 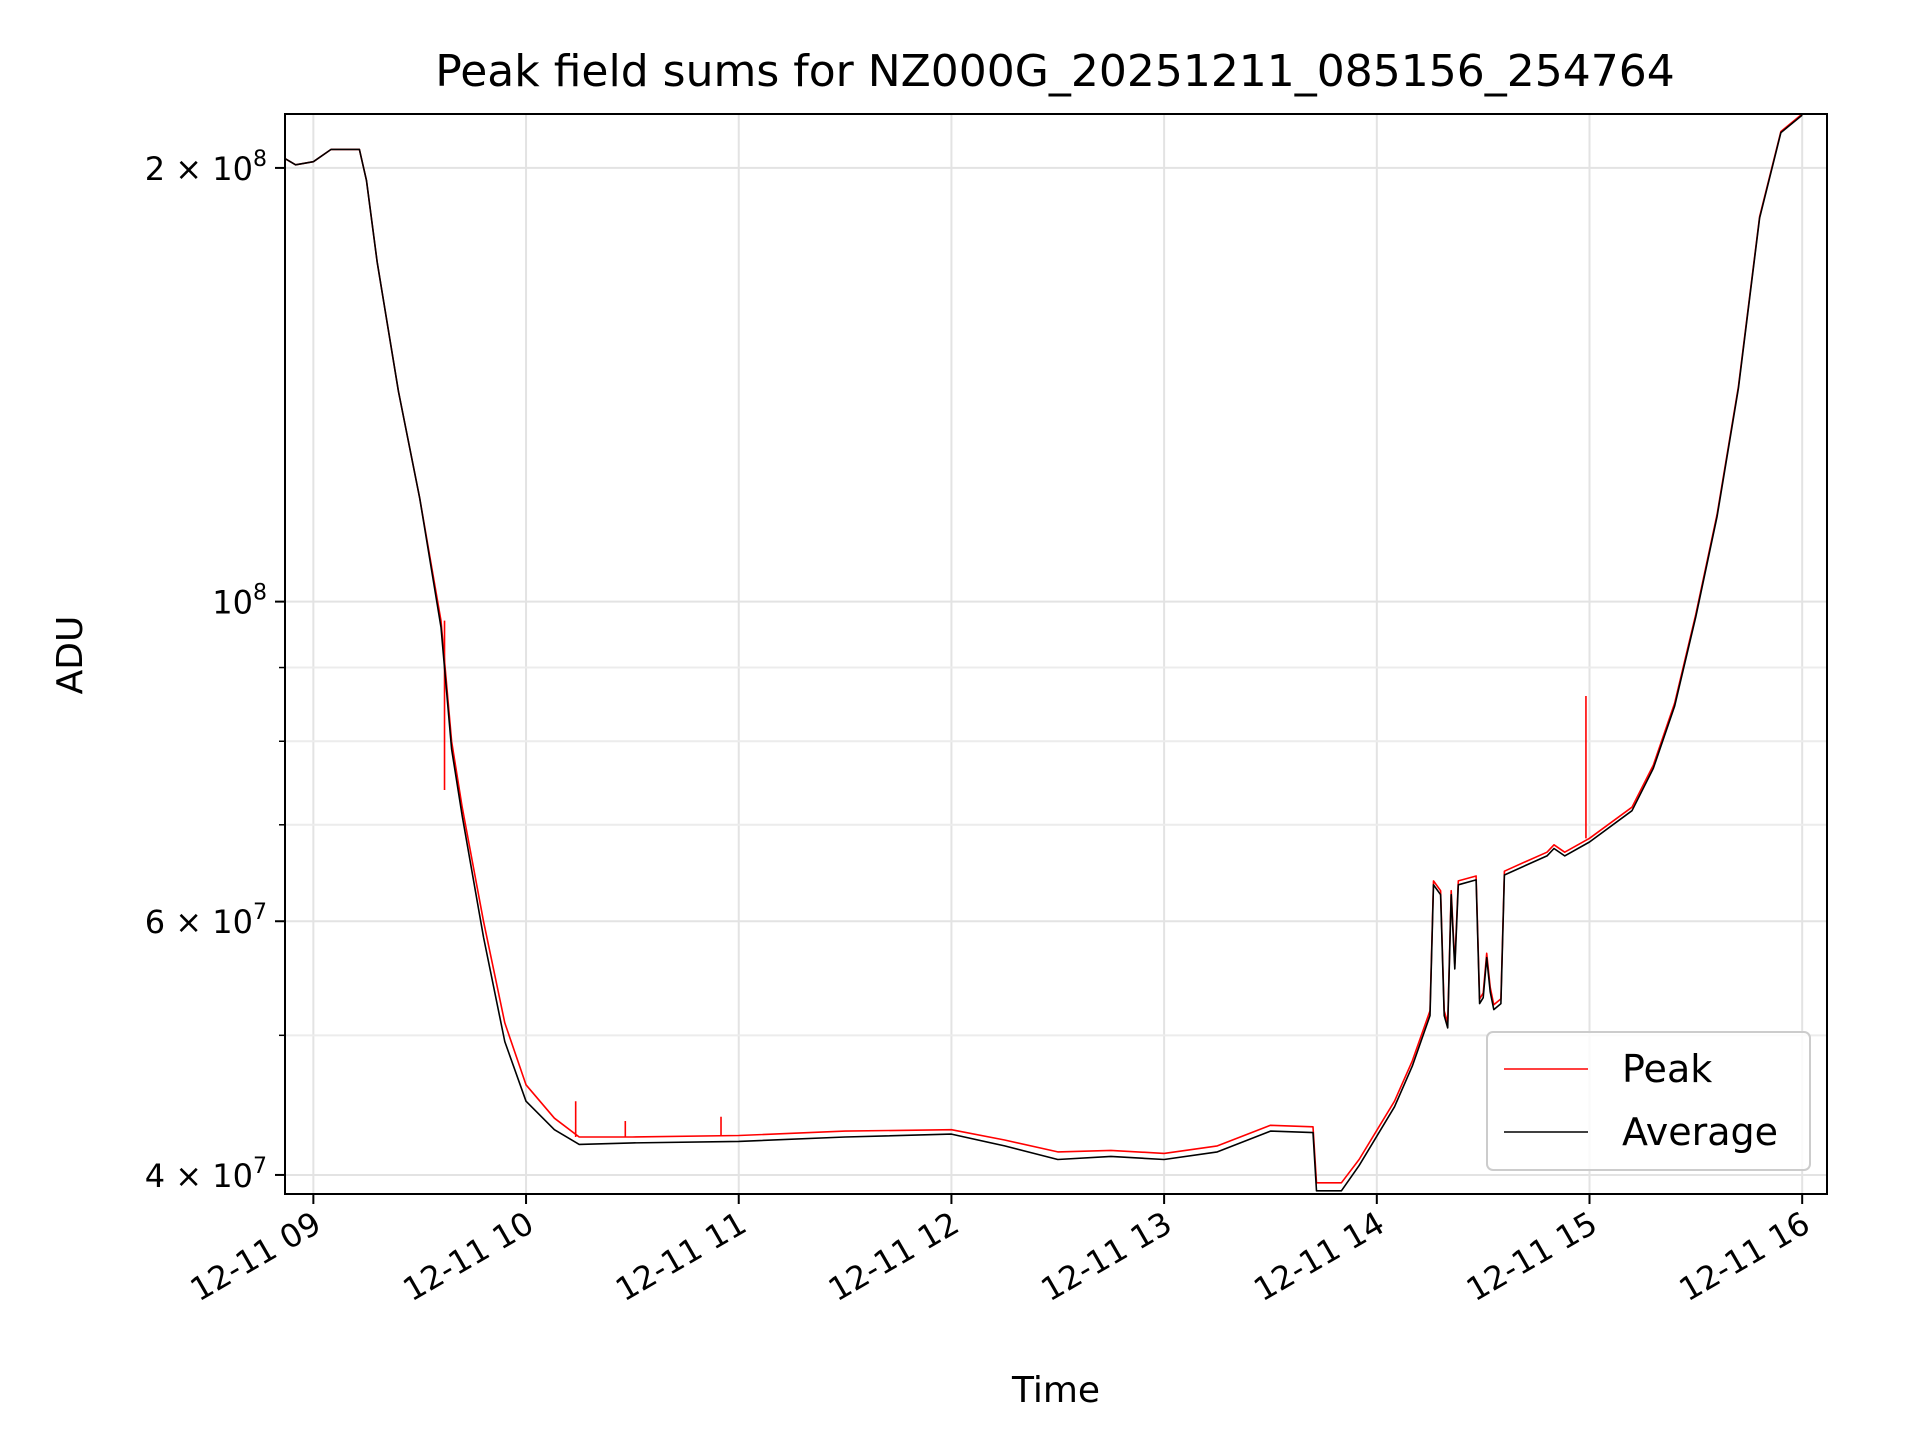 What do you see at coordinates (1700, 1132) in the screenshot?
I see `legend-label-average: Average` at bounding box center [1700, 1132].